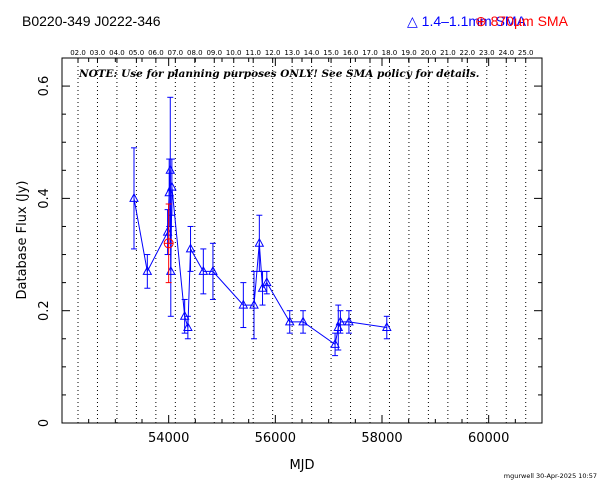  I want to click on top-axis-label: 07.0, so click(176, 53).